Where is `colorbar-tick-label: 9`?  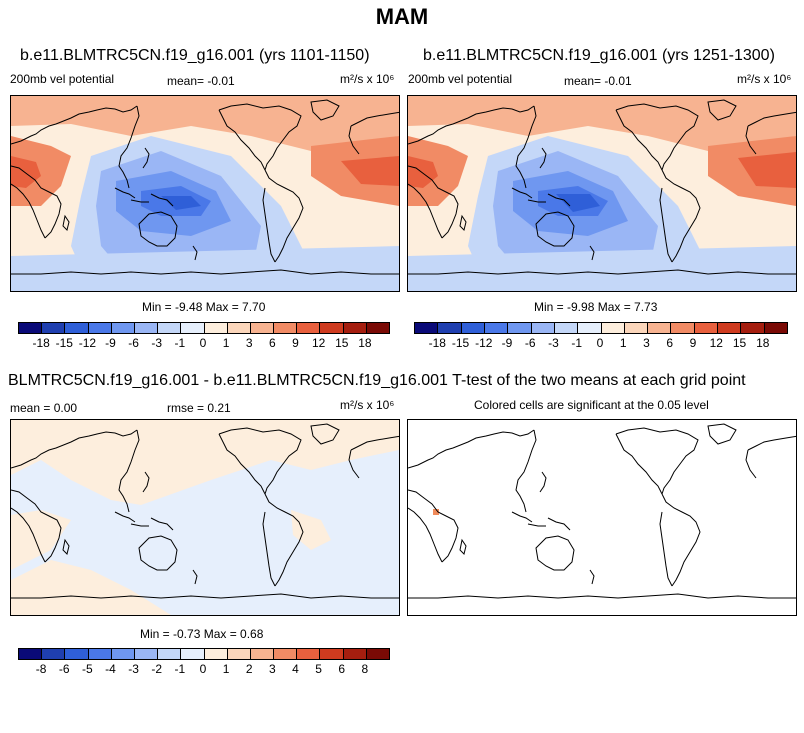 colorbar-tick-label: 9 is located at coordinates (295, 343).